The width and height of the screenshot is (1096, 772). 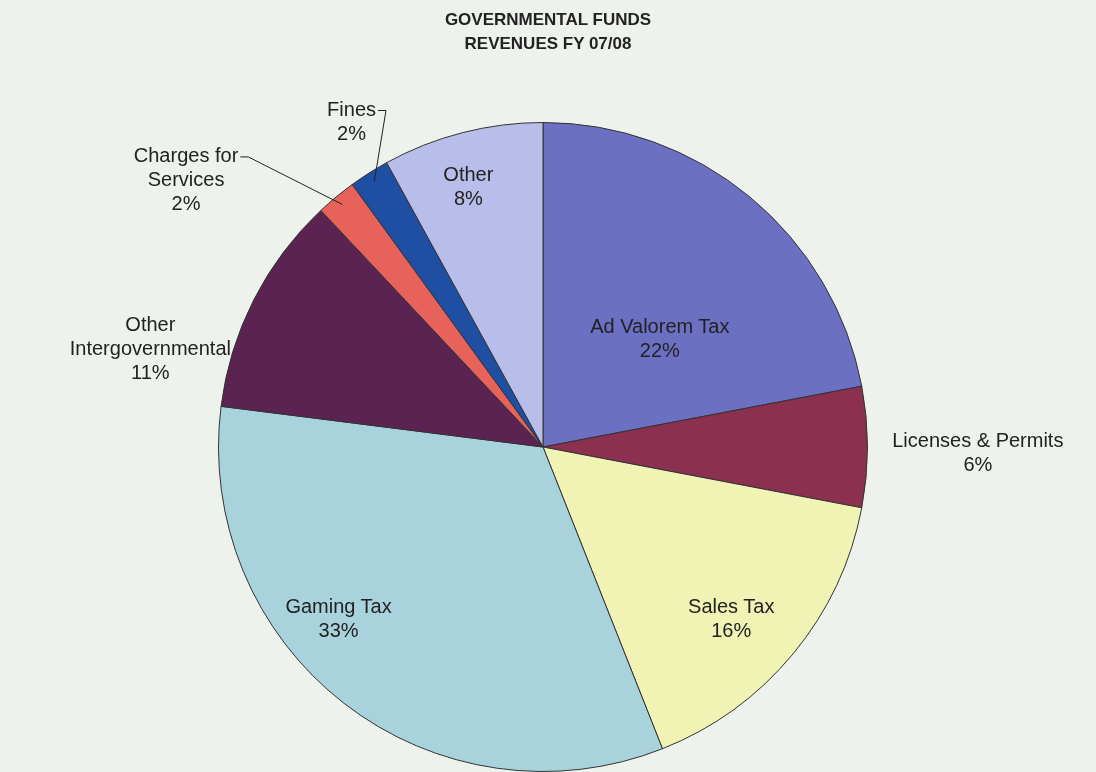 What do you see at coordinates (468, 173) in the screenshot?
I see `slice-label: Other` at bounding box center [468, 173].